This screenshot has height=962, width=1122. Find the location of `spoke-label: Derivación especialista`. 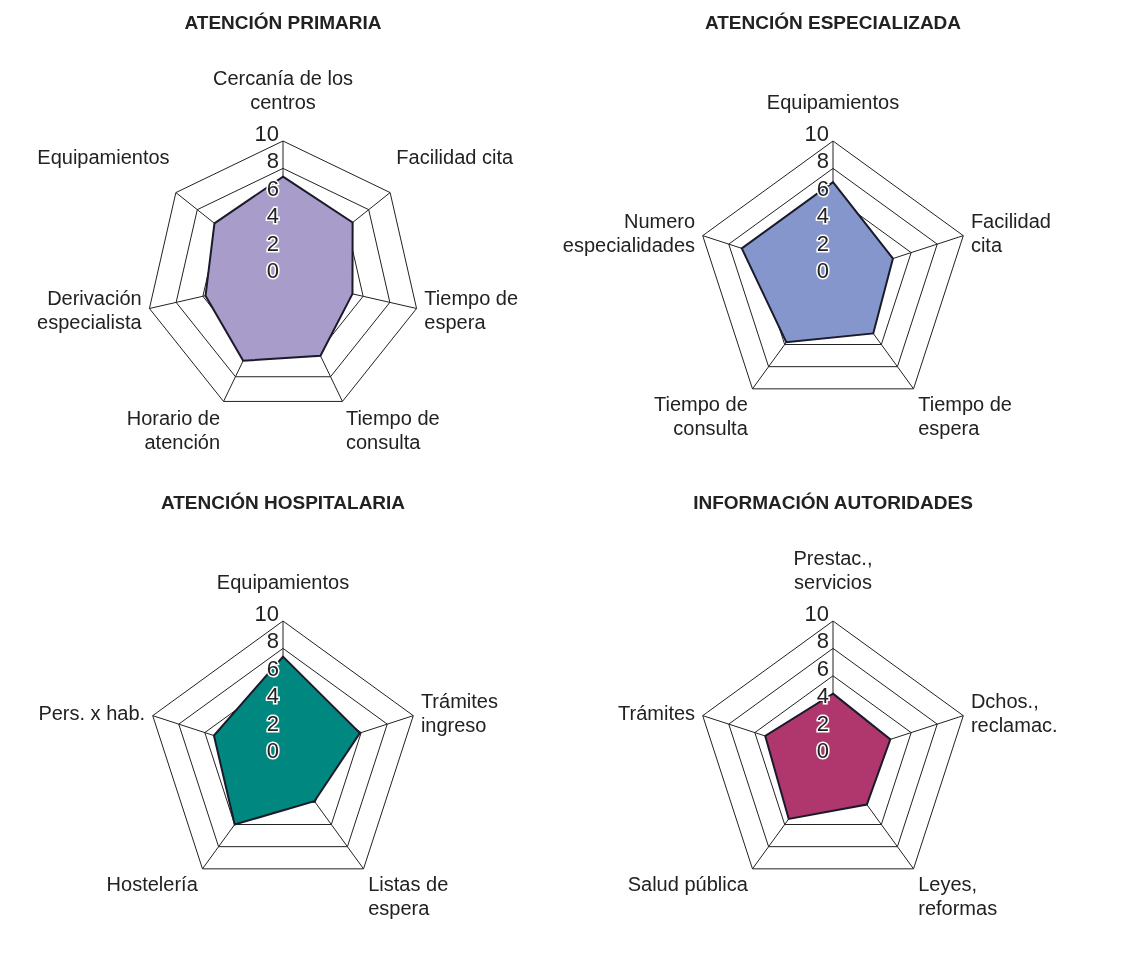

spoke-label: Derivación especialista is located at coordinates (90, 310).